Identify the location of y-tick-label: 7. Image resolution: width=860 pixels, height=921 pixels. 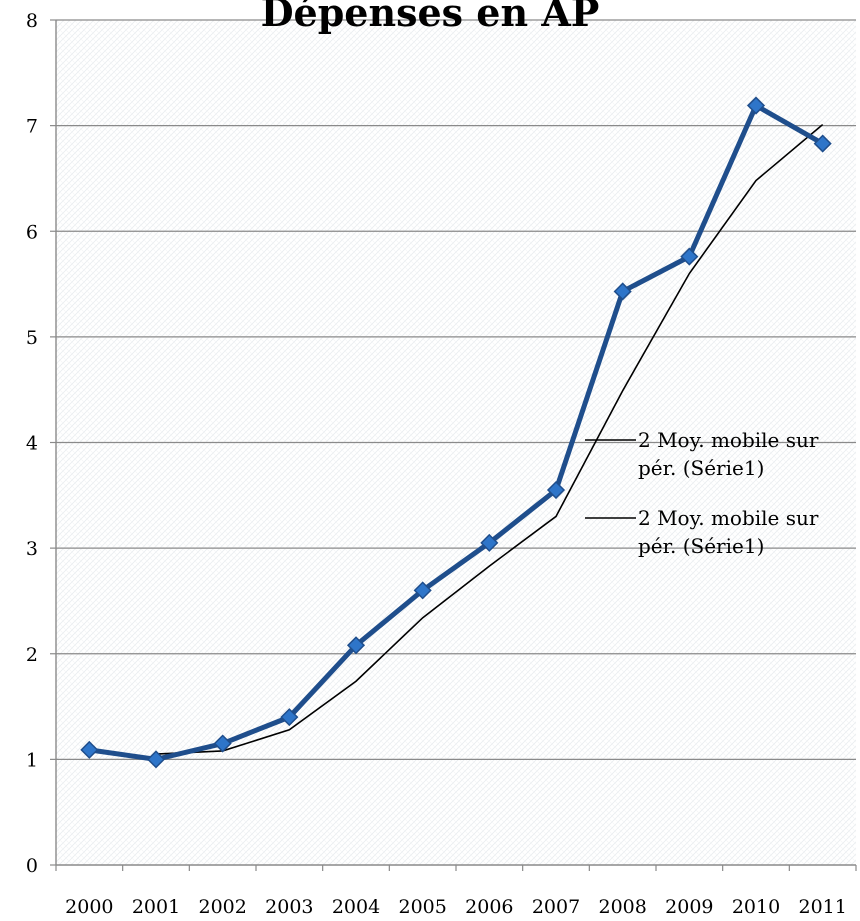
(32, 127).